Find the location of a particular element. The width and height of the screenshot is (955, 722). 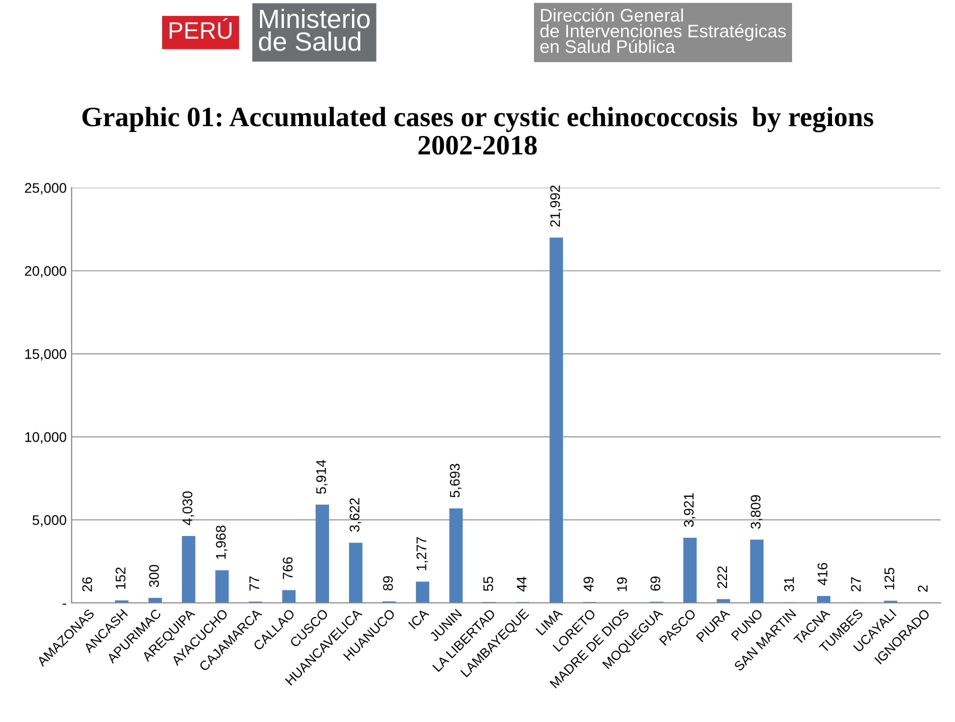

data-label: 300 is located at coordinates (154, 575).